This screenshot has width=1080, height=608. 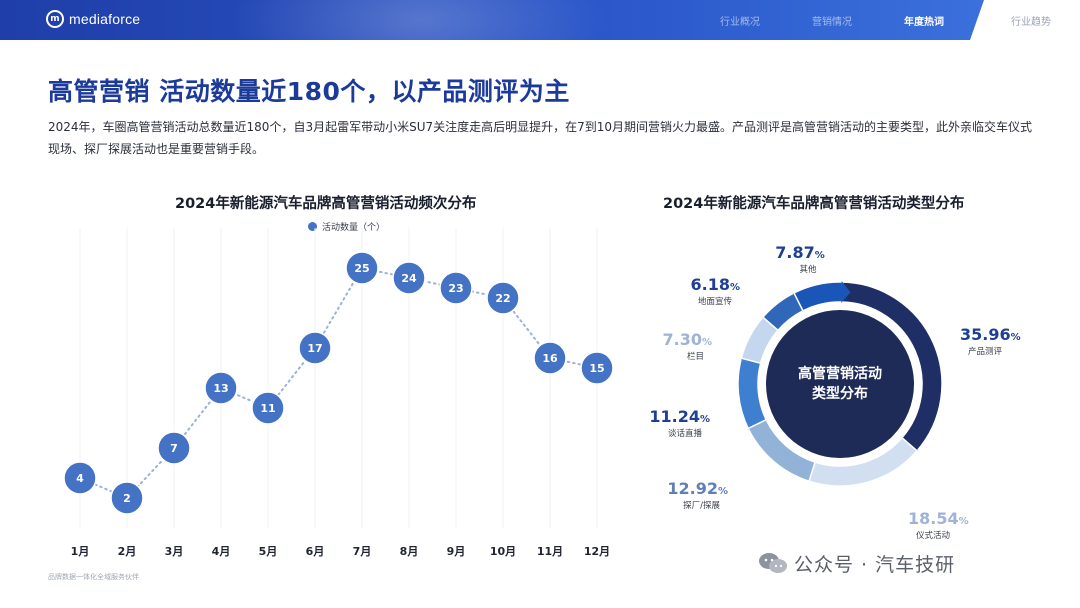 I want to click on data-label: 11, so click(x=267, y=408).